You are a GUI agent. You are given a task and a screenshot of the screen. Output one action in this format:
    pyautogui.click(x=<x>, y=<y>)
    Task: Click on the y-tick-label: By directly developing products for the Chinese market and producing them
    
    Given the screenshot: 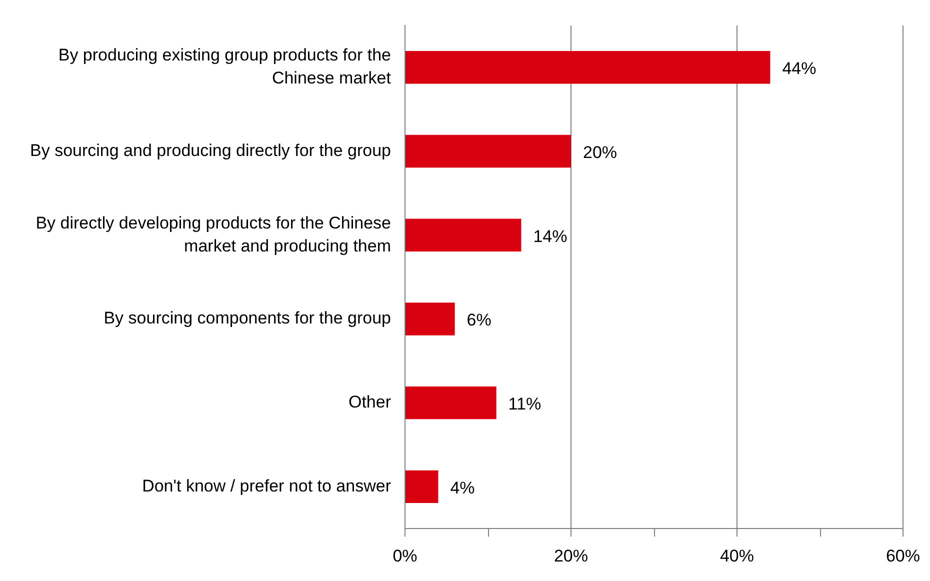 What is the action you would take?
    pyautogui.click(x=213, y=234)
    